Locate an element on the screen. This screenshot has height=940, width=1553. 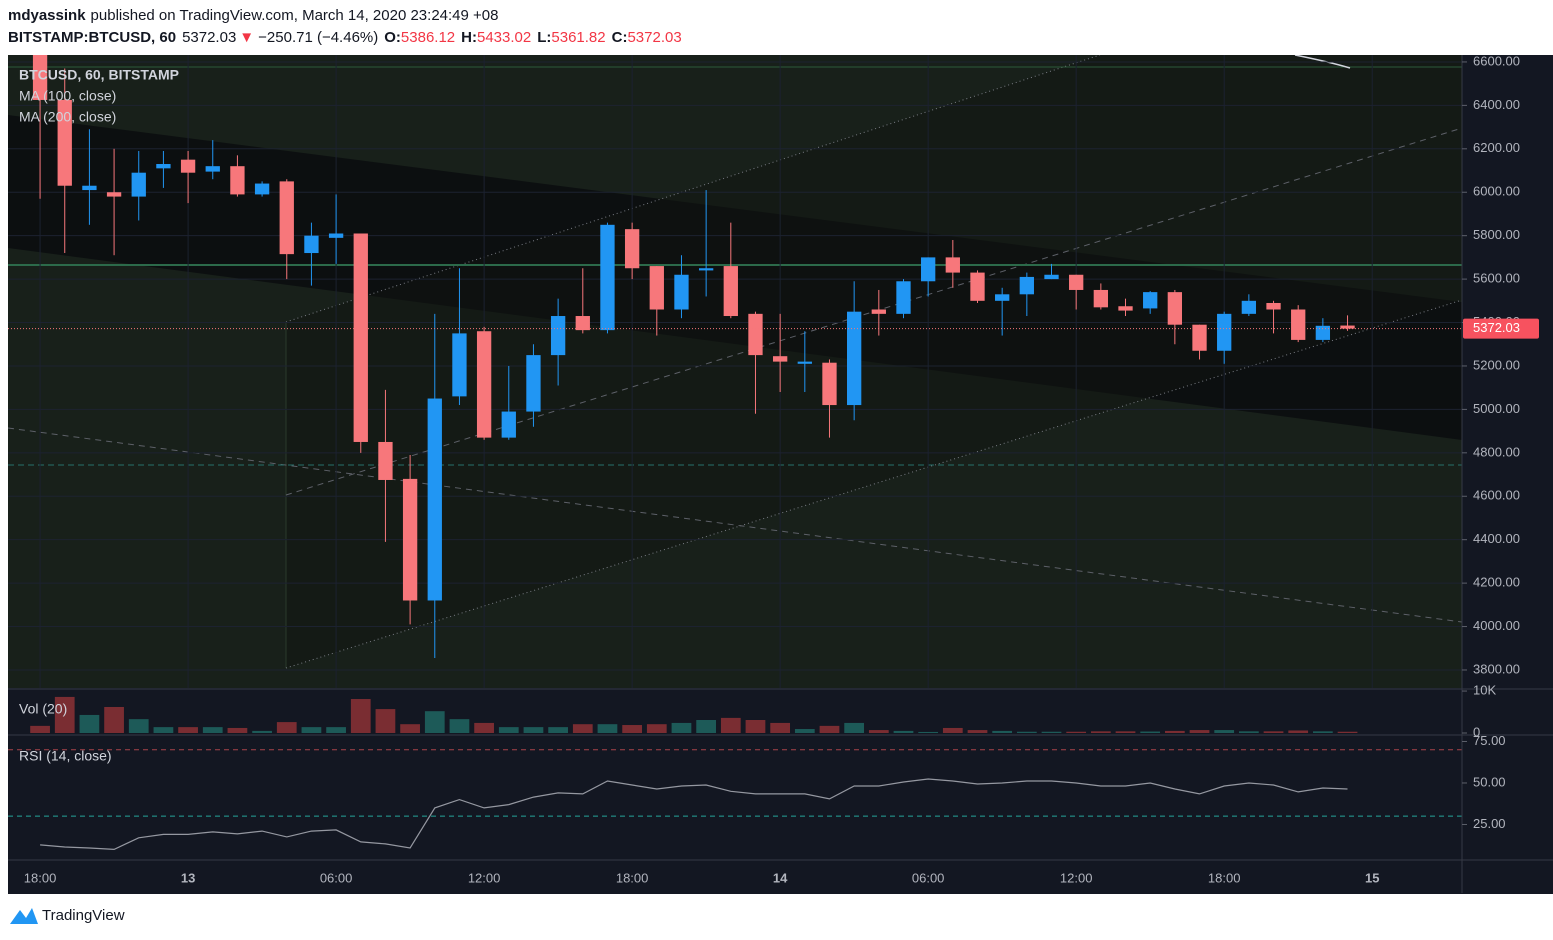
ohlc-label: C: is located at coordinates (620, 37).